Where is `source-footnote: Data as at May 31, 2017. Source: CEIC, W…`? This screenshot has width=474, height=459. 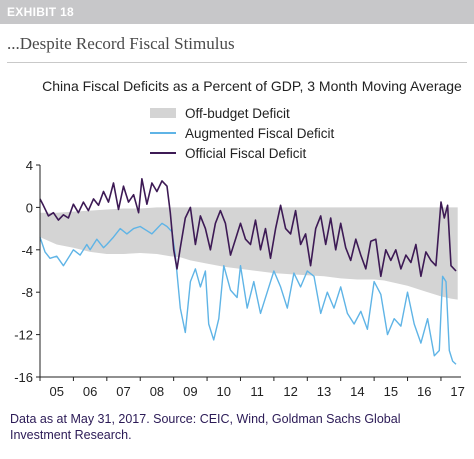 source-footnote: Data as at May 31, 2017. Source: CEIC, W… is located at coordinates (230, 427).